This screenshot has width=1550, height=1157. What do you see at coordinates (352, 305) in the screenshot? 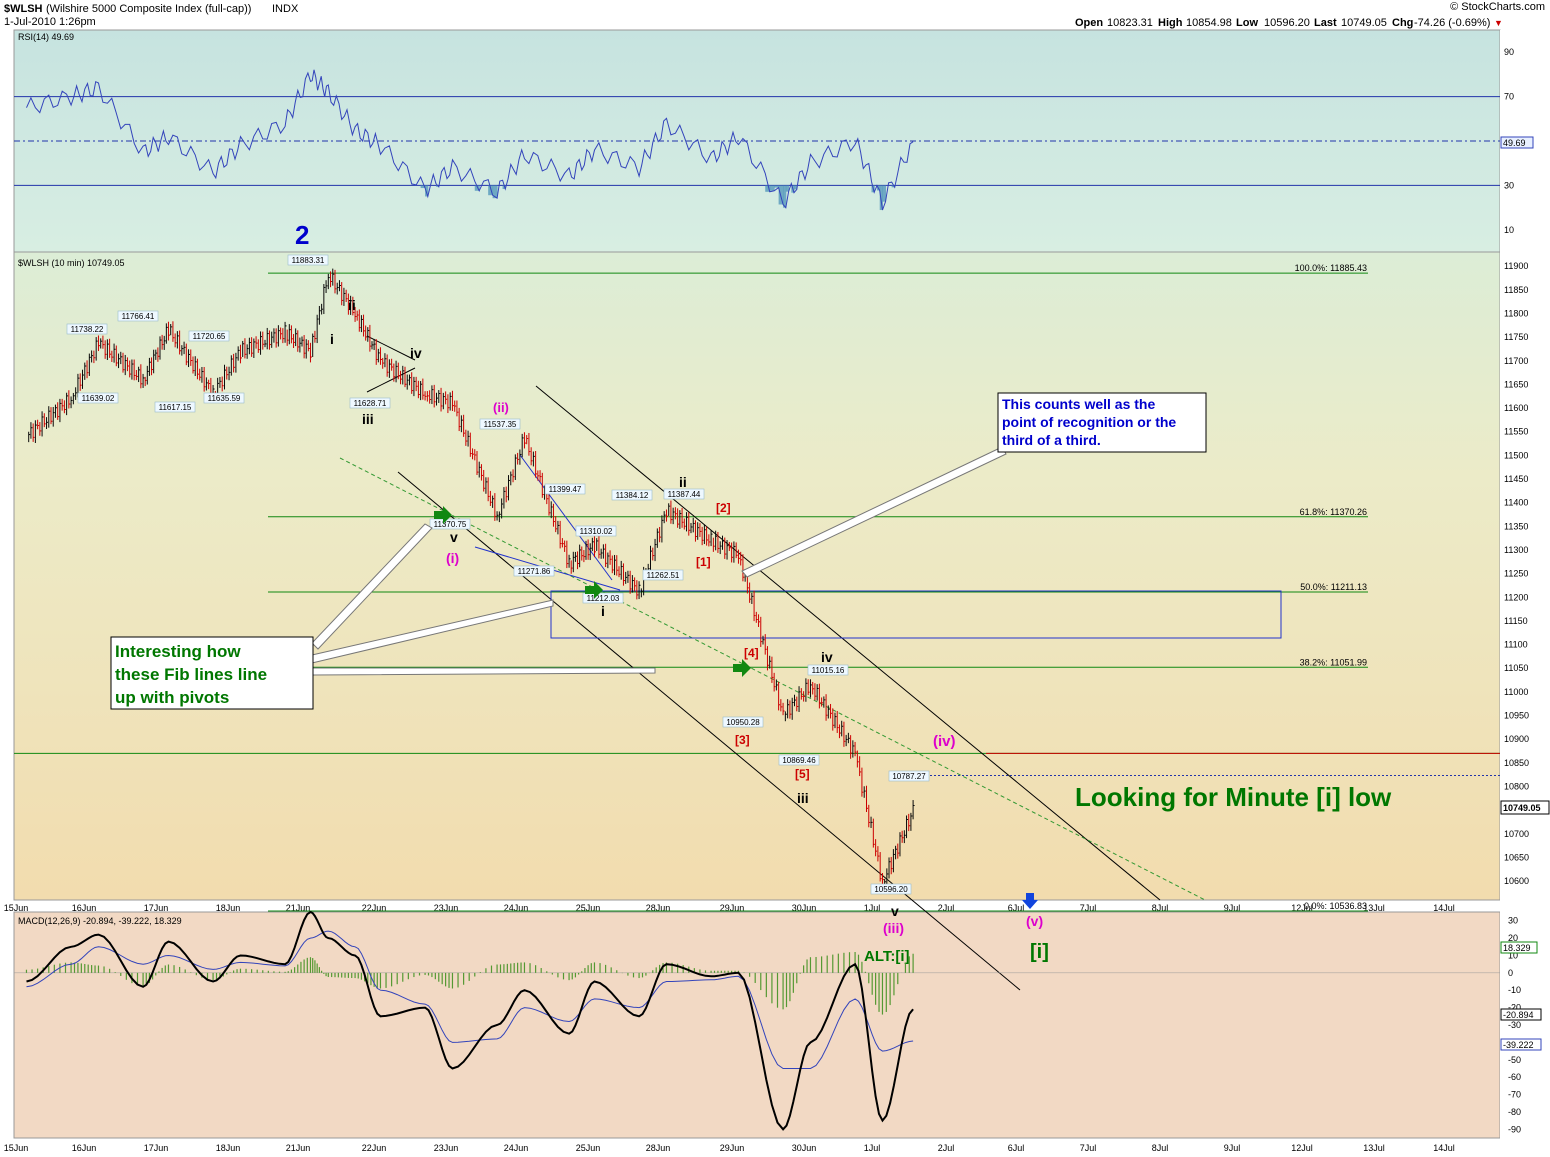
I see `wave-ii-top: ii` at bounding box center [352, 305].